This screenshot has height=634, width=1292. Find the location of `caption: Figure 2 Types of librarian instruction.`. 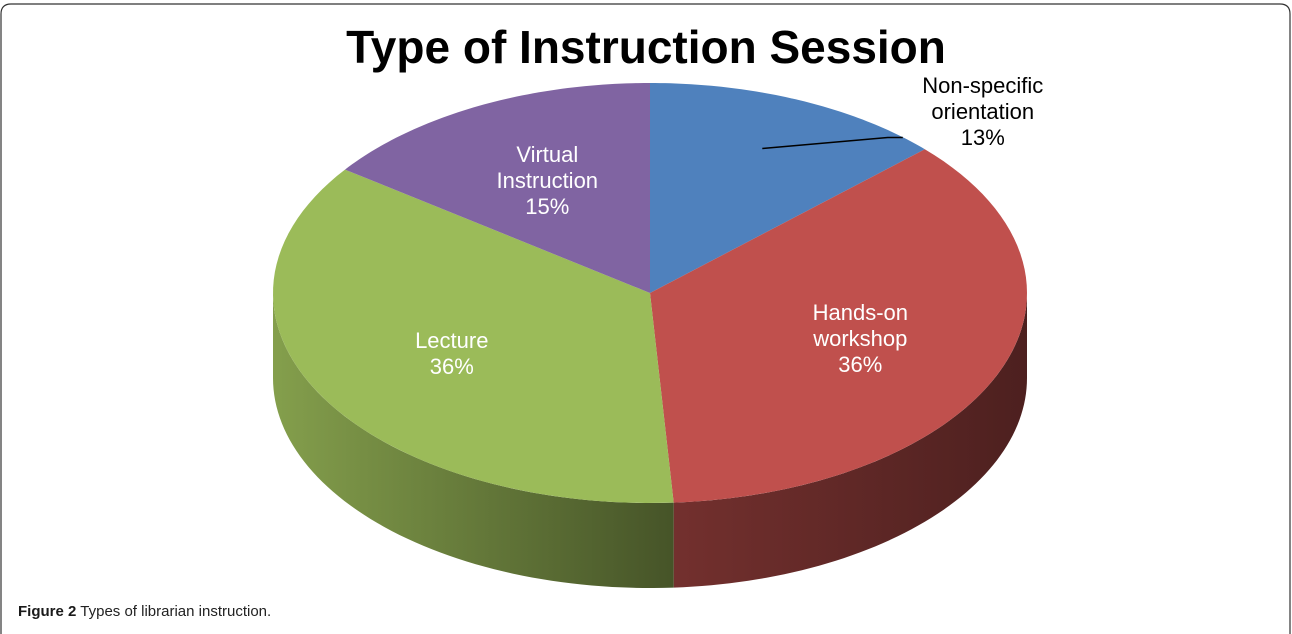

caption: Figure 2 Types of librarian instruction. is located at coordinates (144, 611).